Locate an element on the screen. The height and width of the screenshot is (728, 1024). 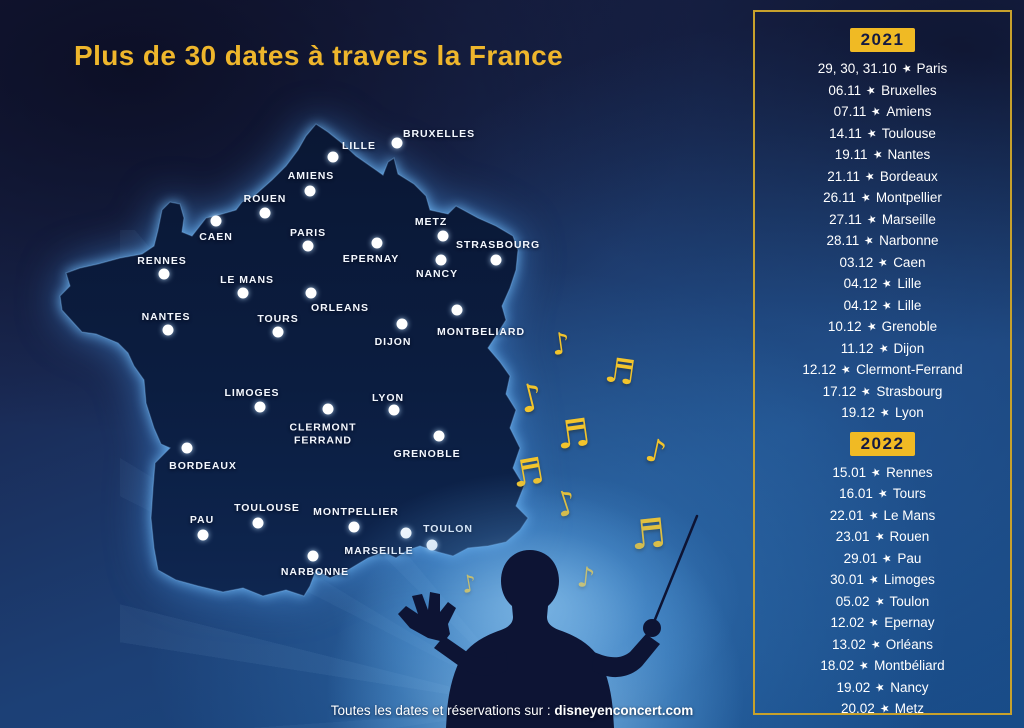
conductor-right-arm is located at coordinates (626, 656).